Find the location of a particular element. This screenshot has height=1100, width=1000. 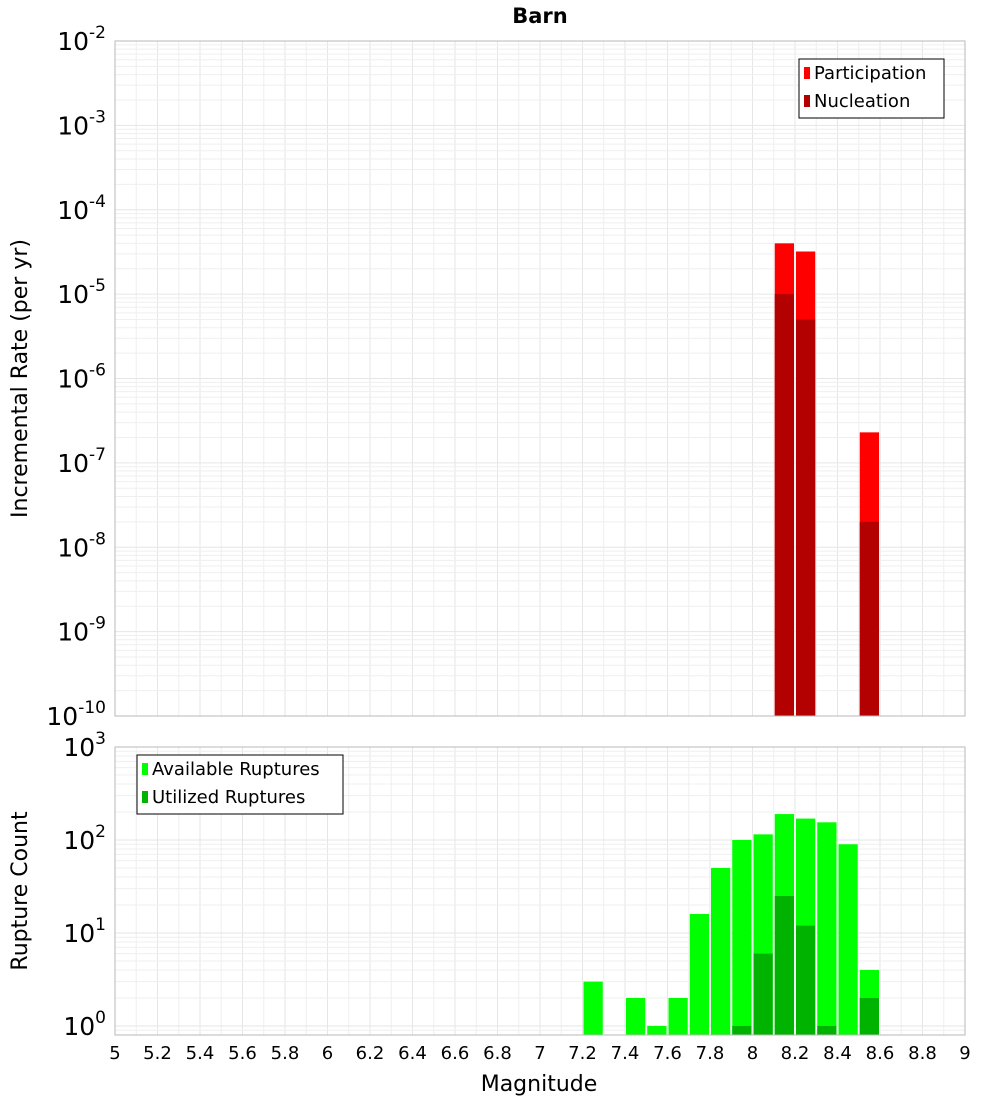

chart-title: Barn is located at coordinates (539, 16).